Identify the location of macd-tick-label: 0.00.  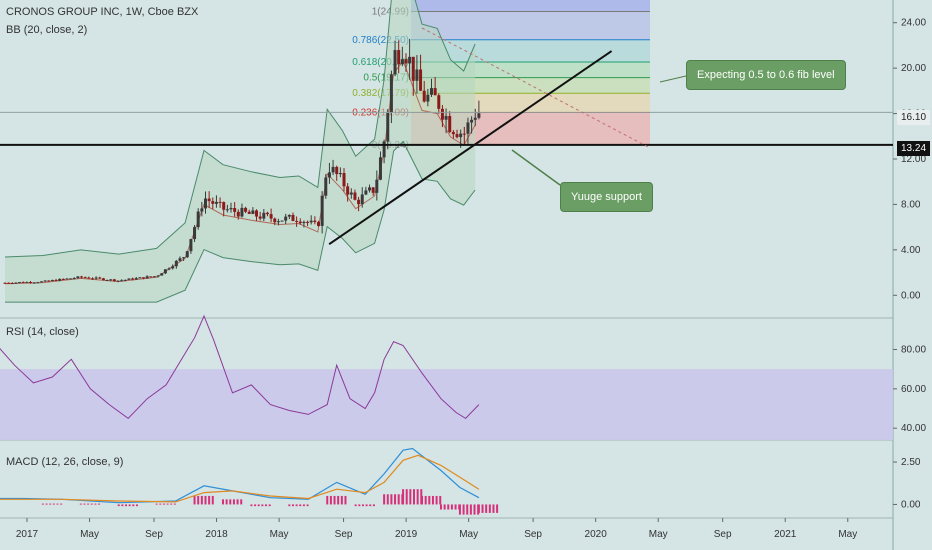
(911, 504).